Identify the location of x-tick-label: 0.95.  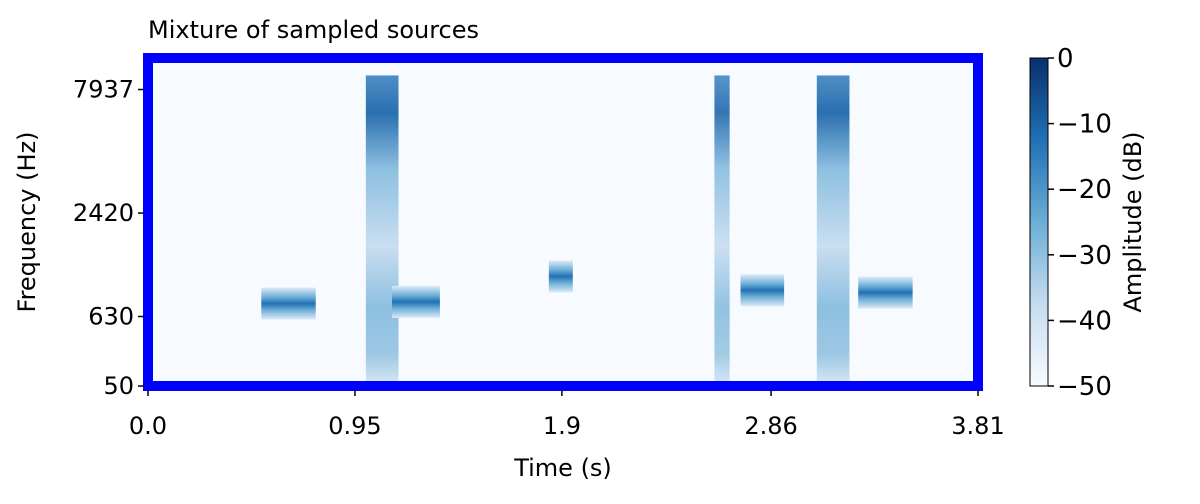
(354, 426).